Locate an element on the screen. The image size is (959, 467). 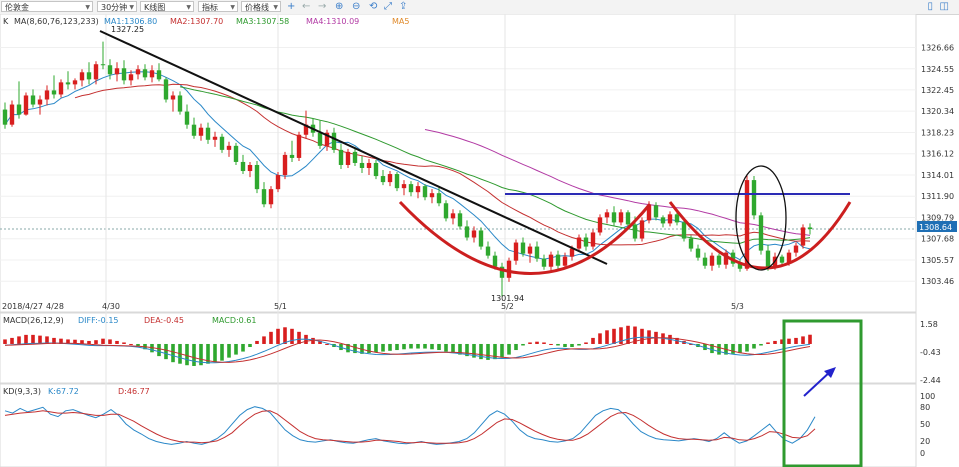
kd-lines is located at coordinates (410, 425).